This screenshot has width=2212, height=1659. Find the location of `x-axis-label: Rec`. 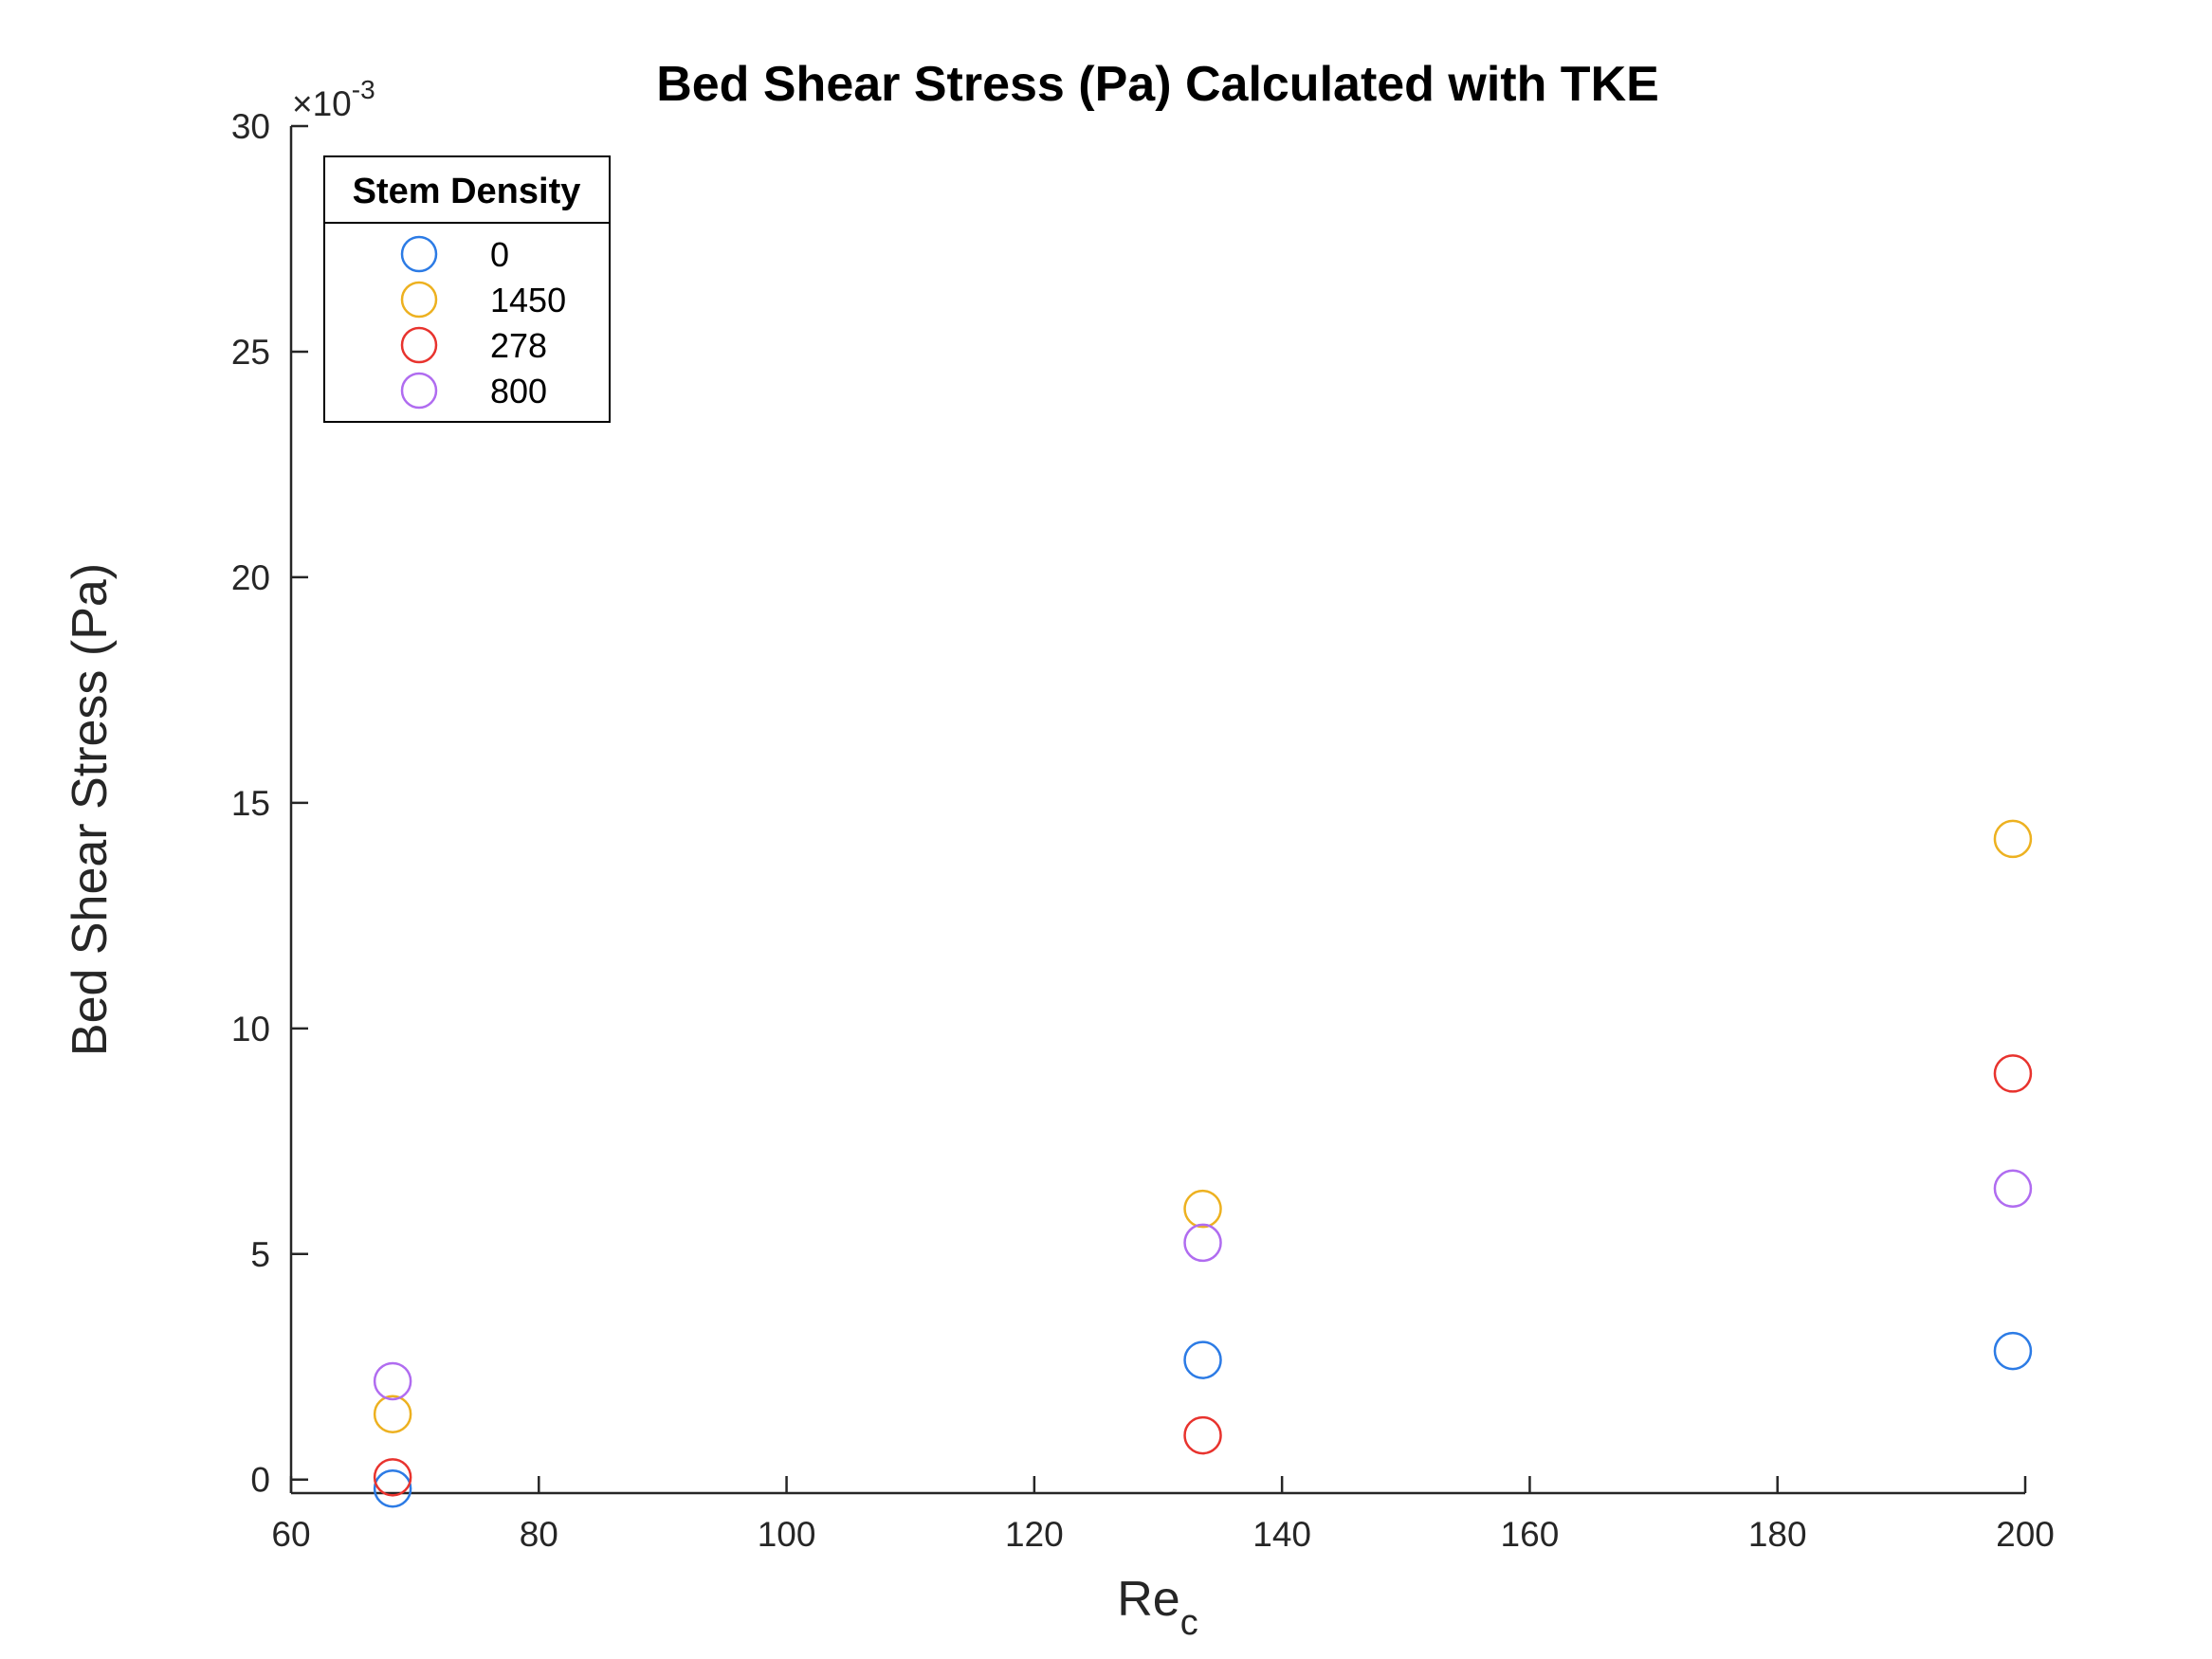

x-axis-label: Rec is located at coordinates (1157, 1607).